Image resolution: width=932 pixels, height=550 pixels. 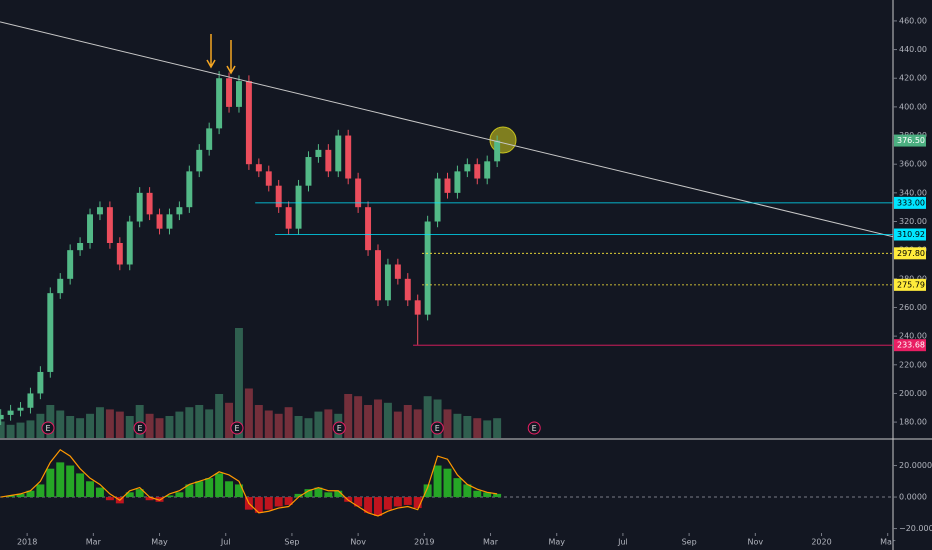 I want to click on x-tick-label: Jul, so click(x=622, y=542).